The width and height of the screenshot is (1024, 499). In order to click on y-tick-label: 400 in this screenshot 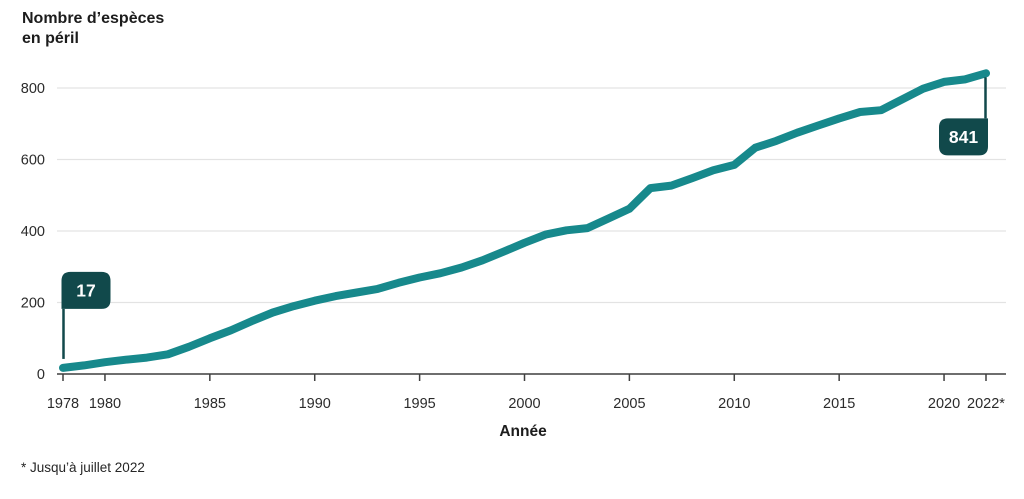, I will do `click(33, 232)`.